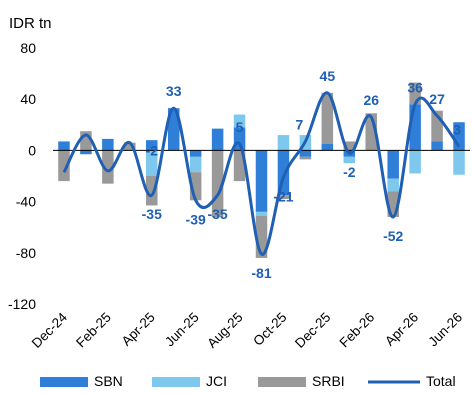 This screenshot has height=394, width=474. What do you see at coordinates (64, 382) in the screenshot?
I see `legend-swatch-sbn` at bounding box center [64, 382].